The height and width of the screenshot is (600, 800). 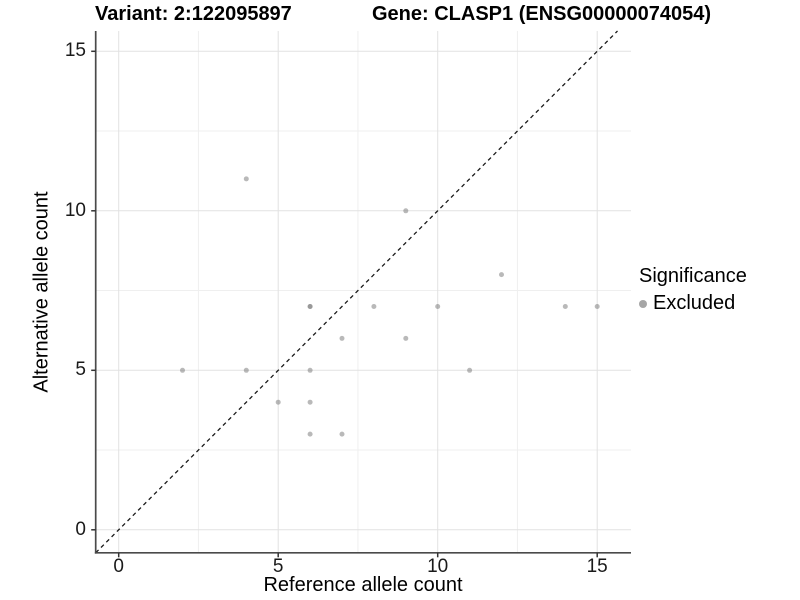 I want to click on legend: Significance Excluded, so click(x=693, y=290).